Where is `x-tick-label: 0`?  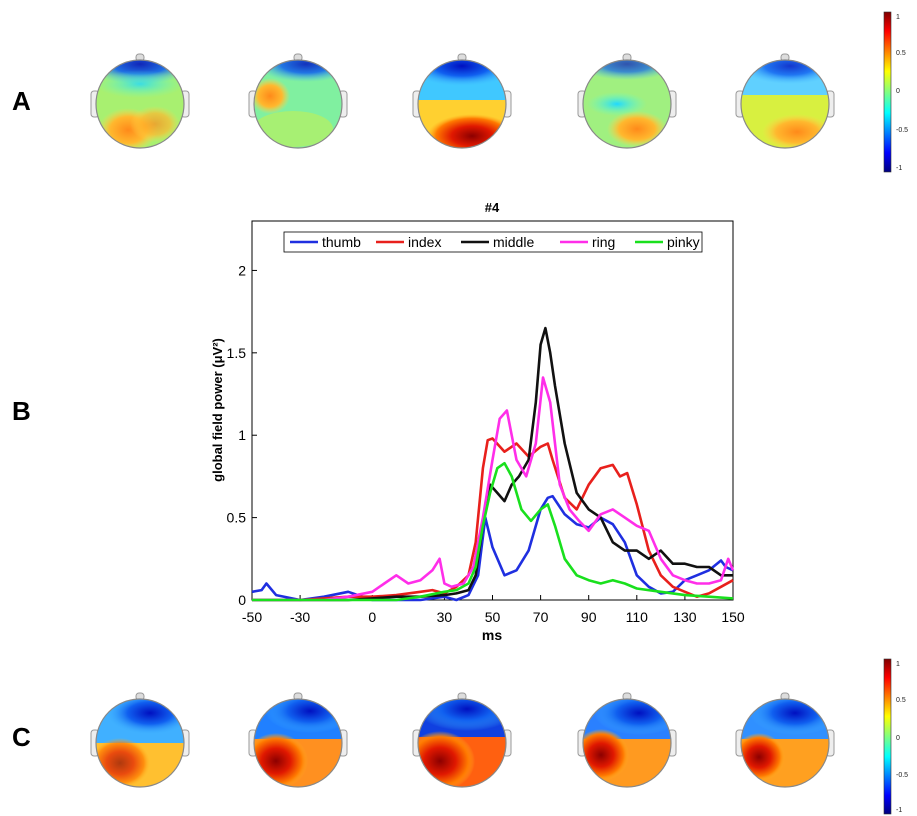
x-tick-label: 0 is located at coordinates (372, 617).